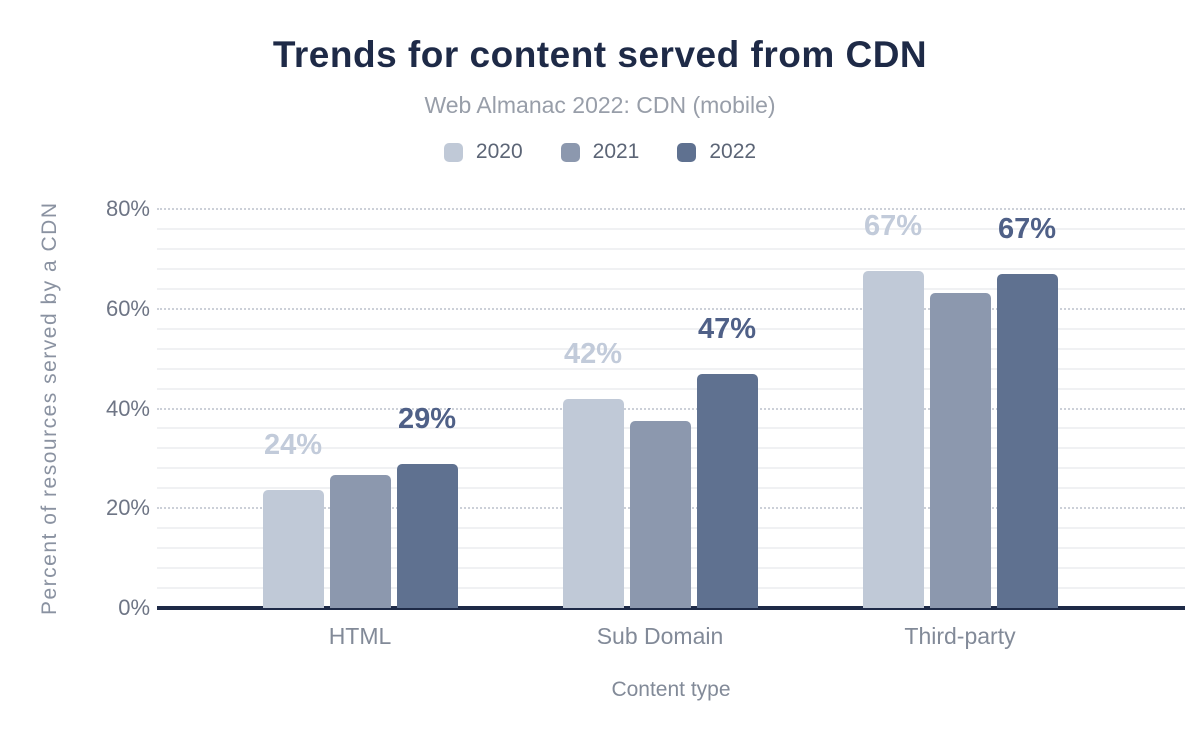 The width and height of the screenshot is (1200, 742). I want to click on y-tick-label: 0%, so click(134, 607).